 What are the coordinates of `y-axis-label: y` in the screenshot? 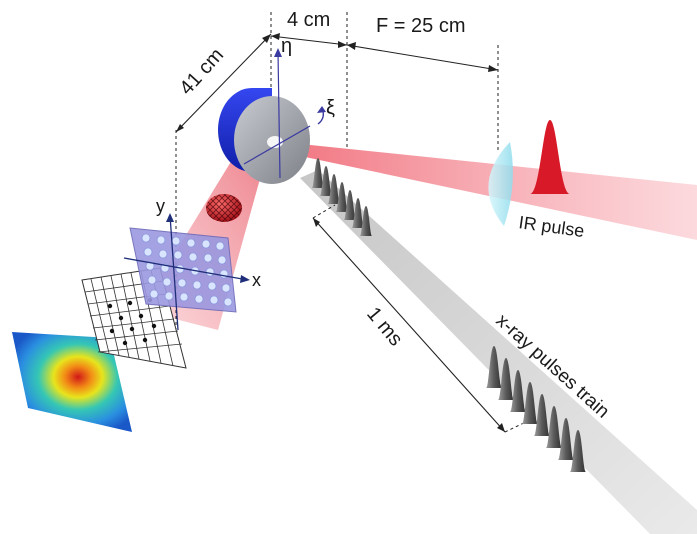 It's located at (160, 206).